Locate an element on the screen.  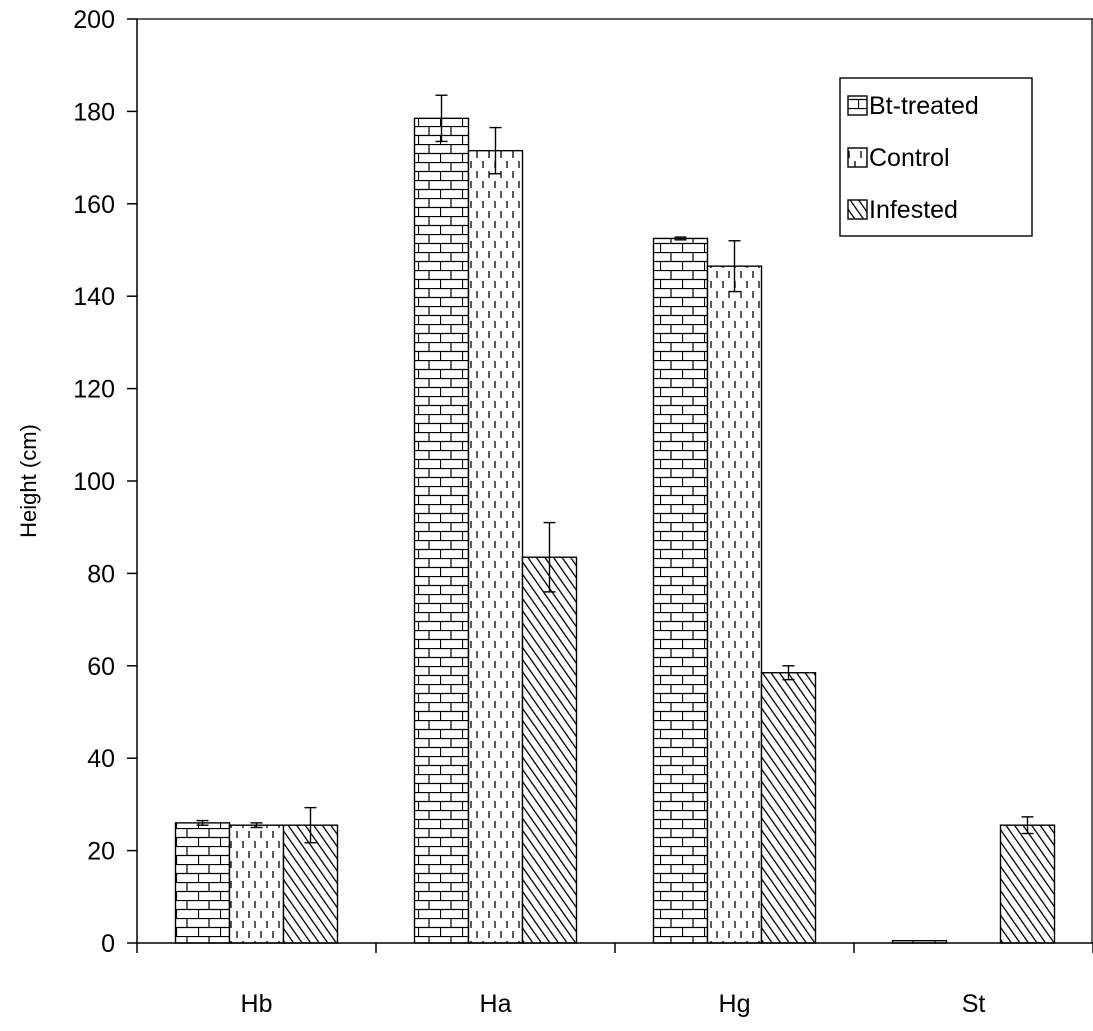
legend-box is located at coordinates (936, 157).